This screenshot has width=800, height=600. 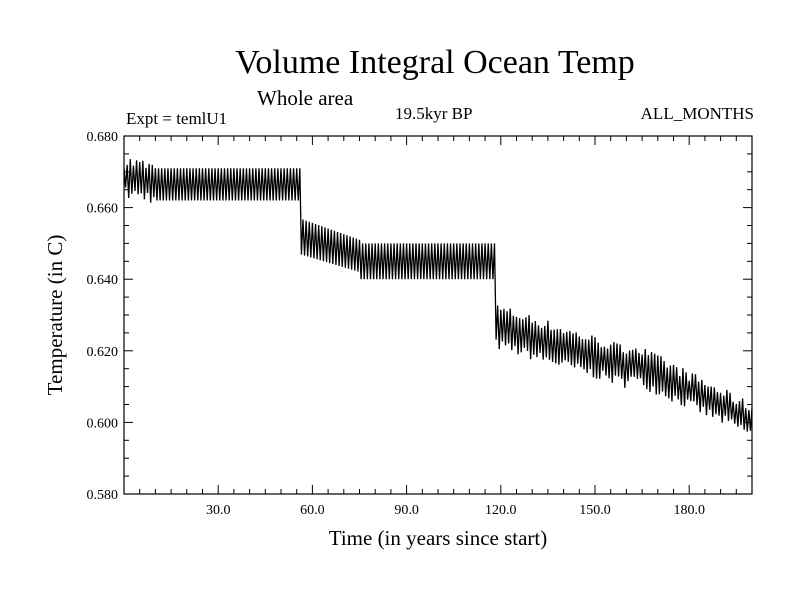 I want to click on y-tick-label: 0.600, so click(x=103, y=423).